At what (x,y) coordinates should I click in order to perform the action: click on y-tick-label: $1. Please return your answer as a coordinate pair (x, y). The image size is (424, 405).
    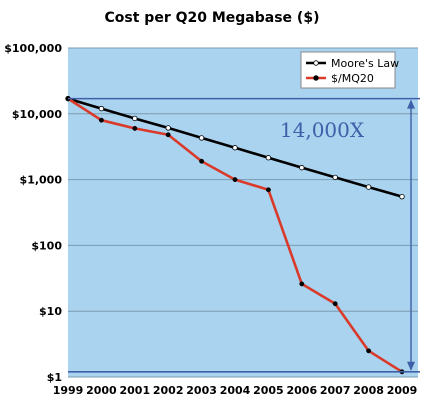
    Looking at the image, I should click on (54, 377).